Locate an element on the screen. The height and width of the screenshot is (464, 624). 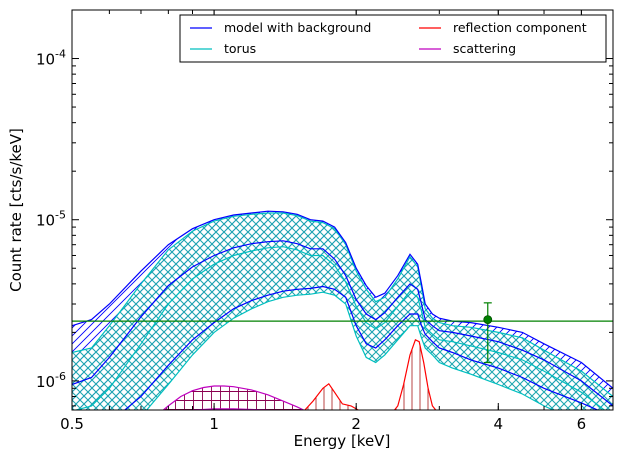
legend-label: model with background is located at coordinates (297, 27).